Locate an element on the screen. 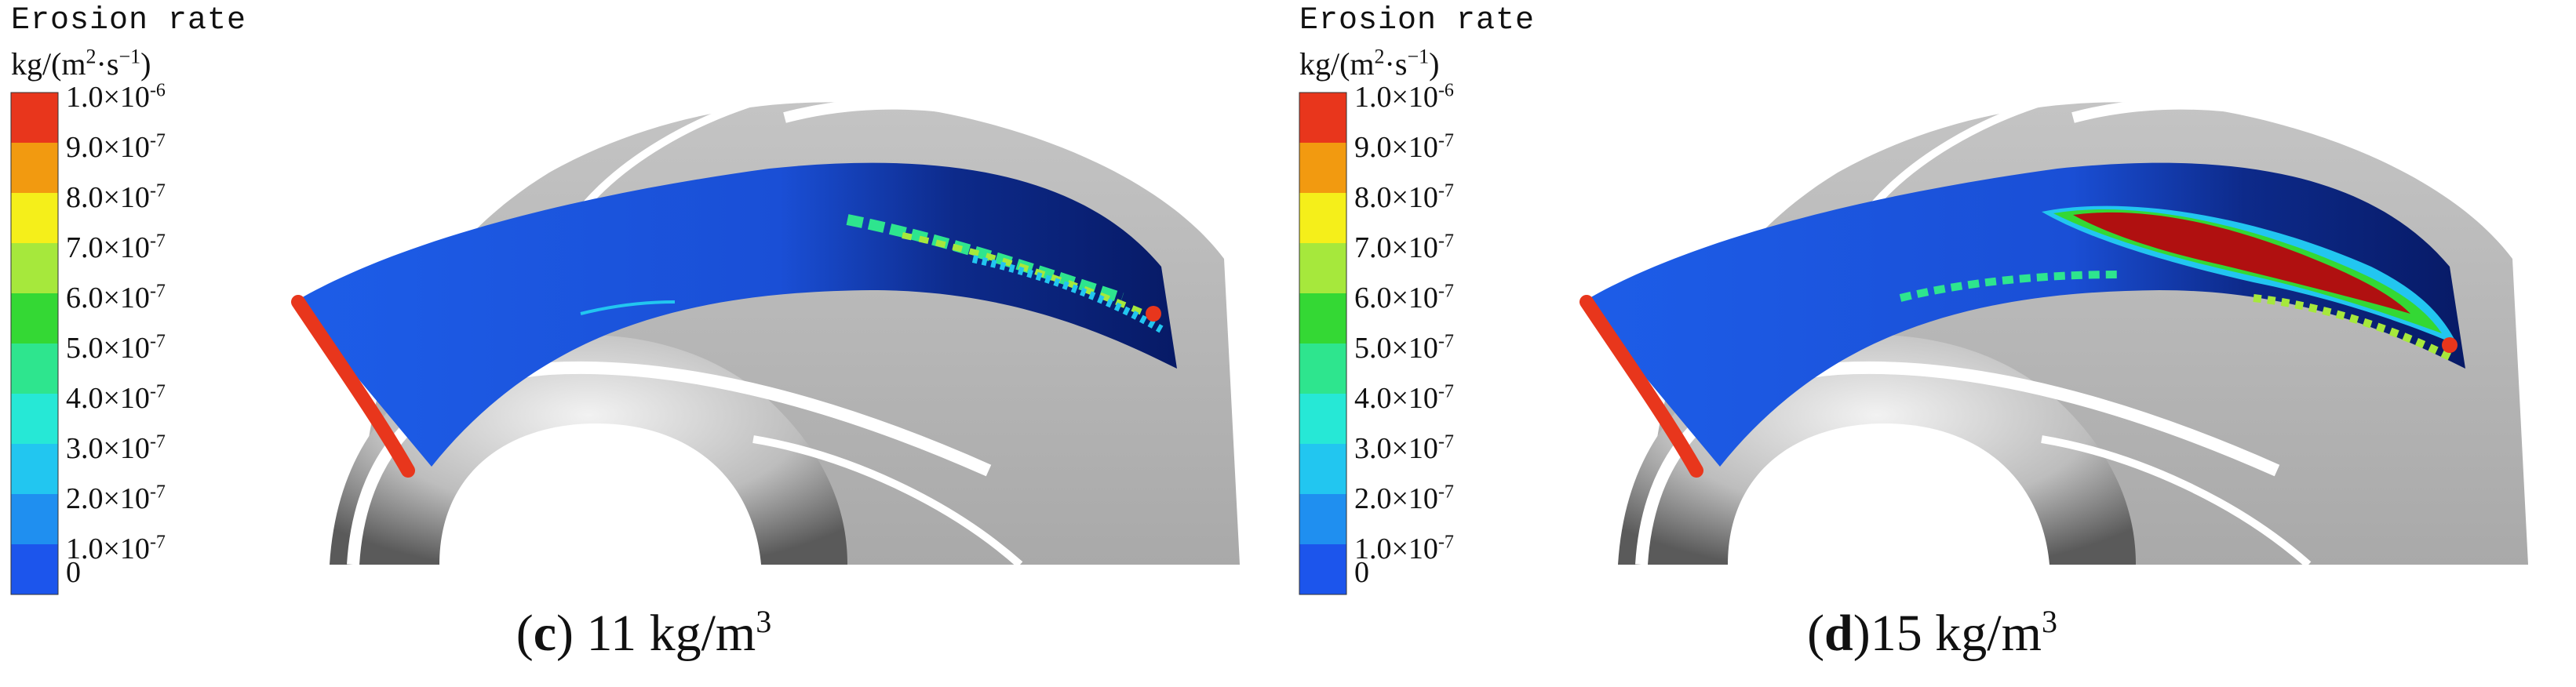 The width and height of the screenshot is (2576, 687). panel-caption: (d)15 kg/m3 is located at coordinates (1932, 633).